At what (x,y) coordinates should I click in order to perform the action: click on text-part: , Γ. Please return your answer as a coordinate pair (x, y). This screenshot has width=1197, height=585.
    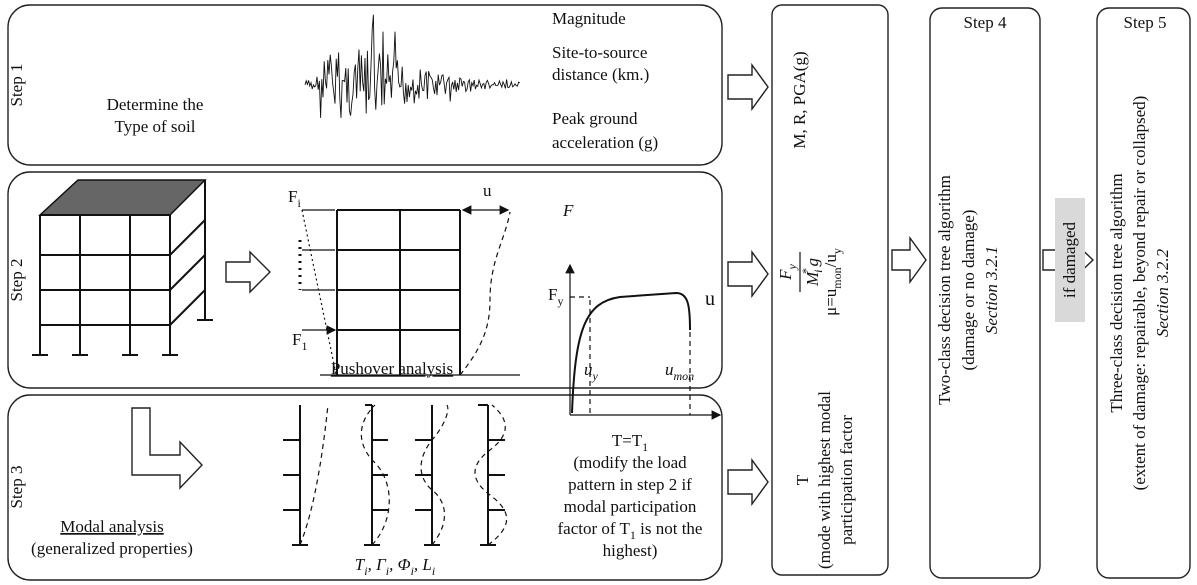
    Looking at the image, I should click on (378, 564).